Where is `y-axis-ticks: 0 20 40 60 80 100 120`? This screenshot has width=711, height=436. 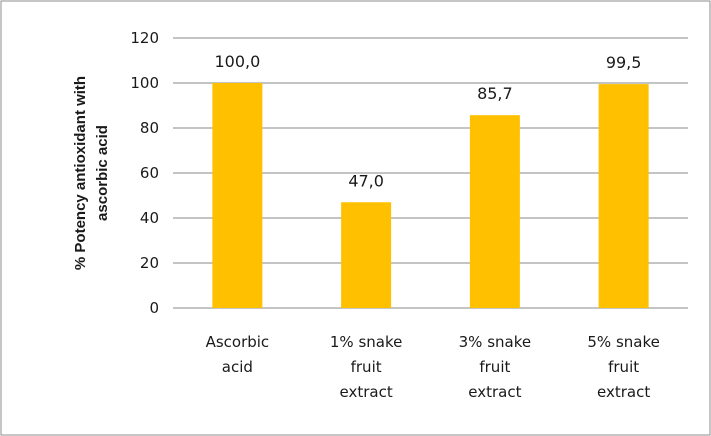
y-axis-ticks: 0 20 40 60 80 100 120 is located at coordinates (144, 173).